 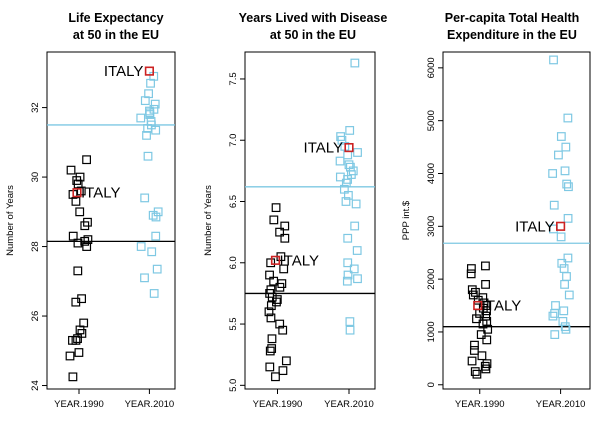 What do you see at coordinates (431, 226) in the screenshot?
I see `y-tick-label: 3000` at bounding box center [431, 226].